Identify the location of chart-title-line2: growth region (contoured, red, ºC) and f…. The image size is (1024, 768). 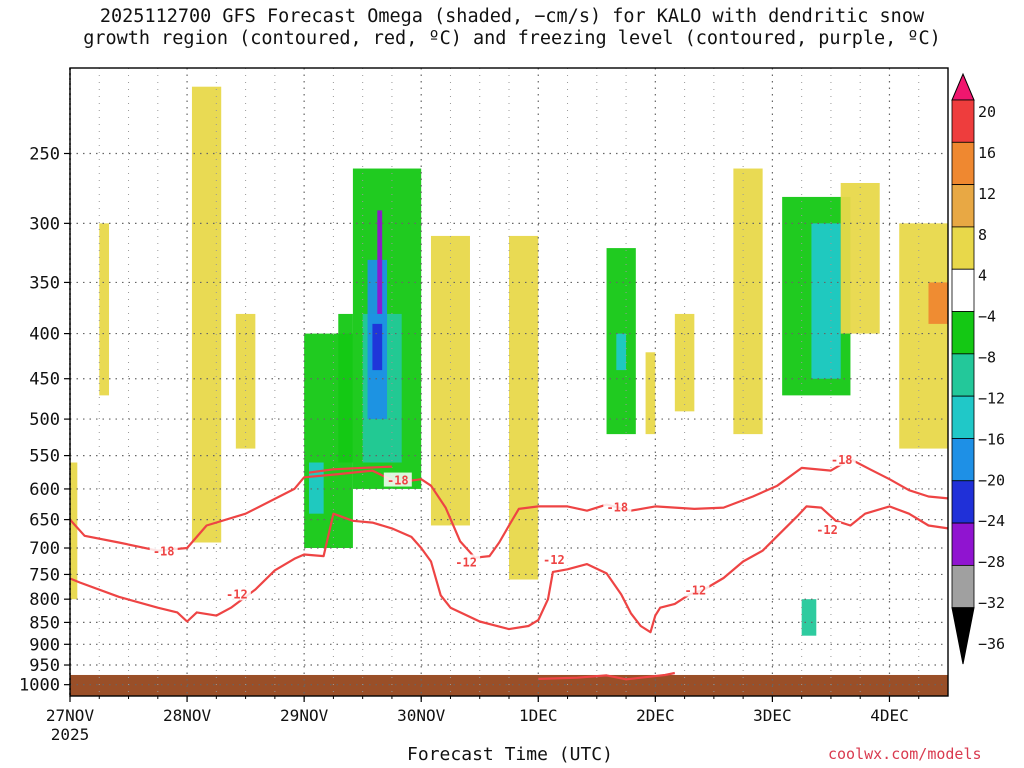
(512, 38).